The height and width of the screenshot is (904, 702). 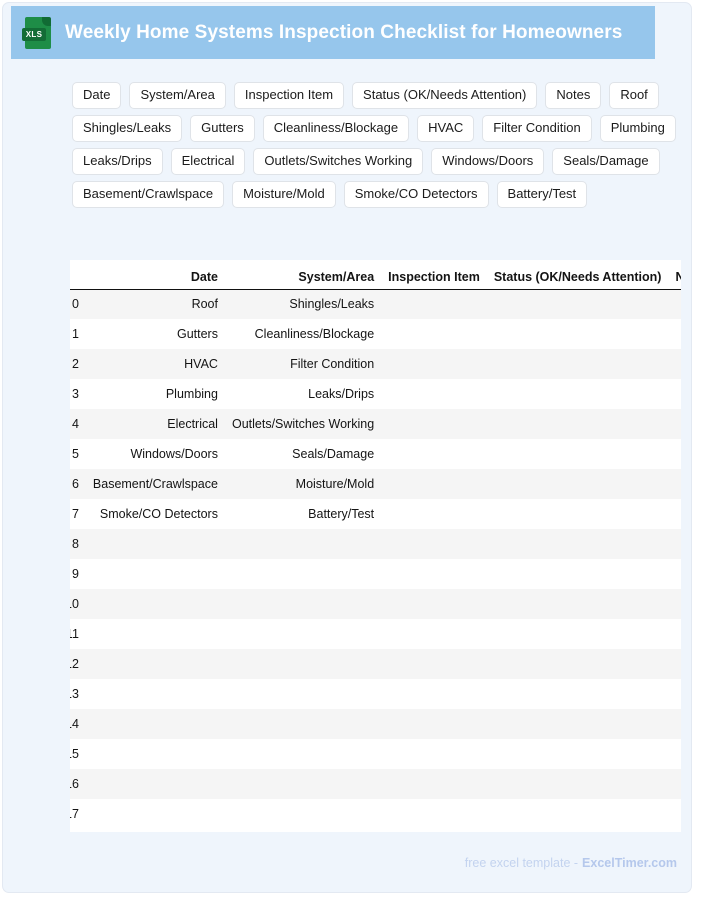 What do you see at coordinates (537, 128) in the screenshot?
I see `keyword-chip: Filter Condition` at bounding box center [537, 128].